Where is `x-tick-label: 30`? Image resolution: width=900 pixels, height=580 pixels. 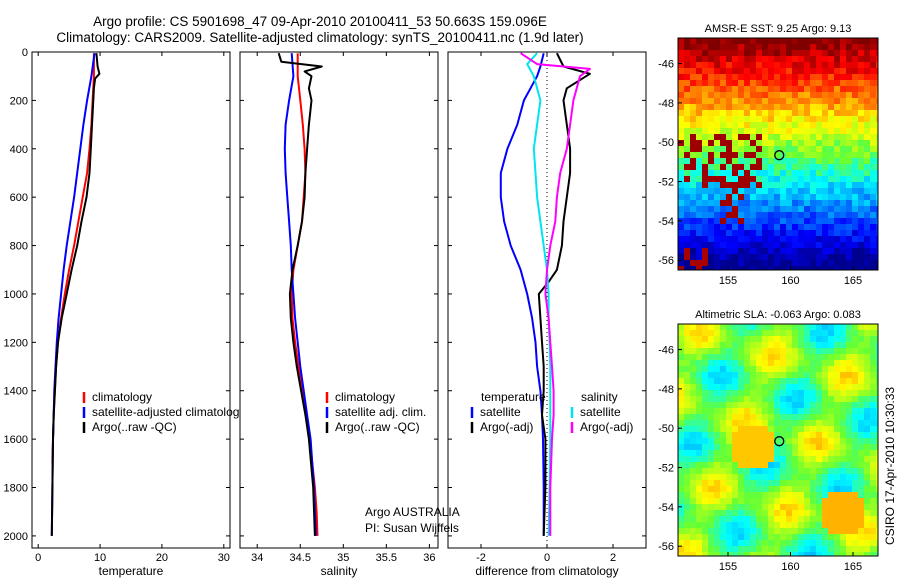 x-tick-label: 30 is located at coordinates (224, 558).